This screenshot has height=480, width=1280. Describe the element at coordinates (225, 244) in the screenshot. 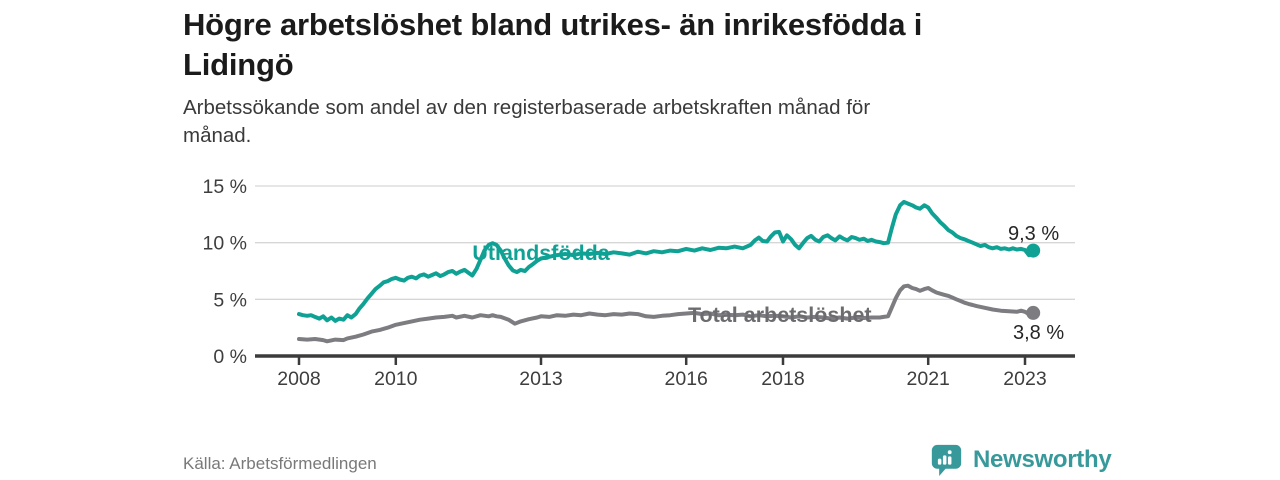

I see `y-tick-label-10: 10 %` at that location.